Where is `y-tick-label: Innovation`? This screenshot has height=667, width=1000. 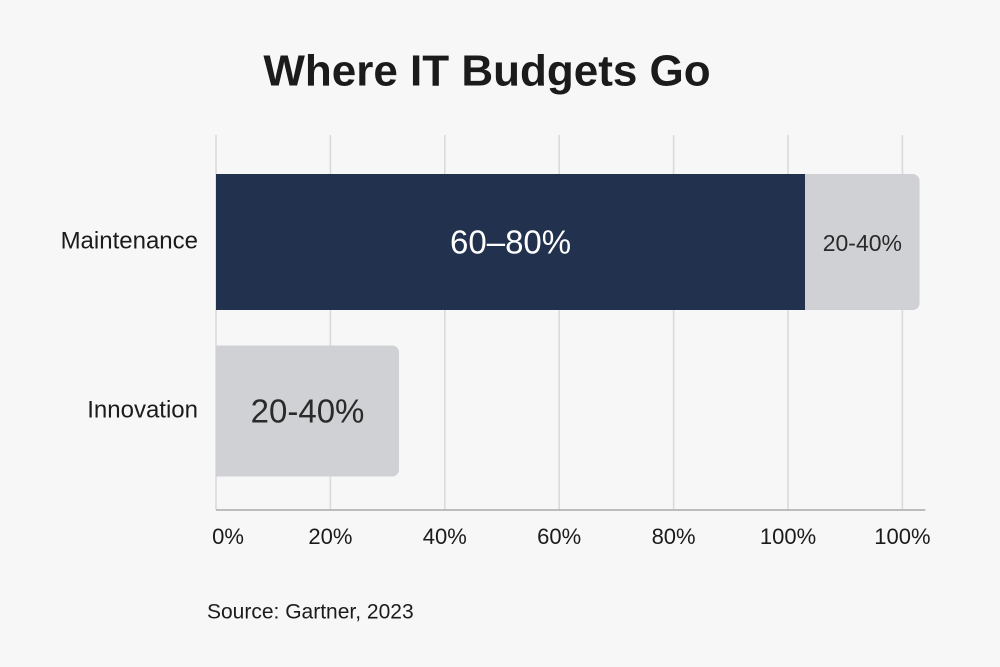 y-tick-label: Innovation is located at coordinates (142, 409).